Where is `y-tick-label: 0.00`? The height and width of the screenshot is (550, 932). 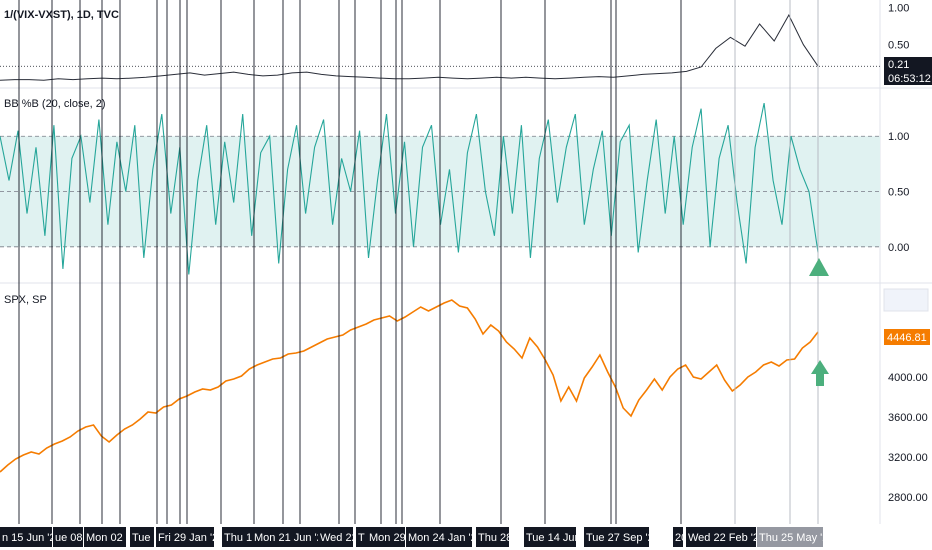 y-tick-label: 0.00 is located at coordinates (898, 248).